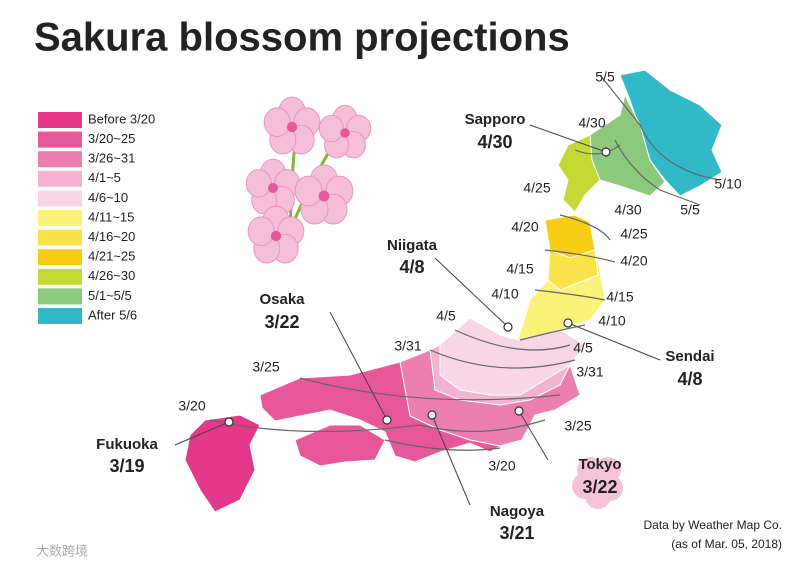 The image size is (800, 568). I want to click on legend-label: 4/6~10, so click(108, 197).